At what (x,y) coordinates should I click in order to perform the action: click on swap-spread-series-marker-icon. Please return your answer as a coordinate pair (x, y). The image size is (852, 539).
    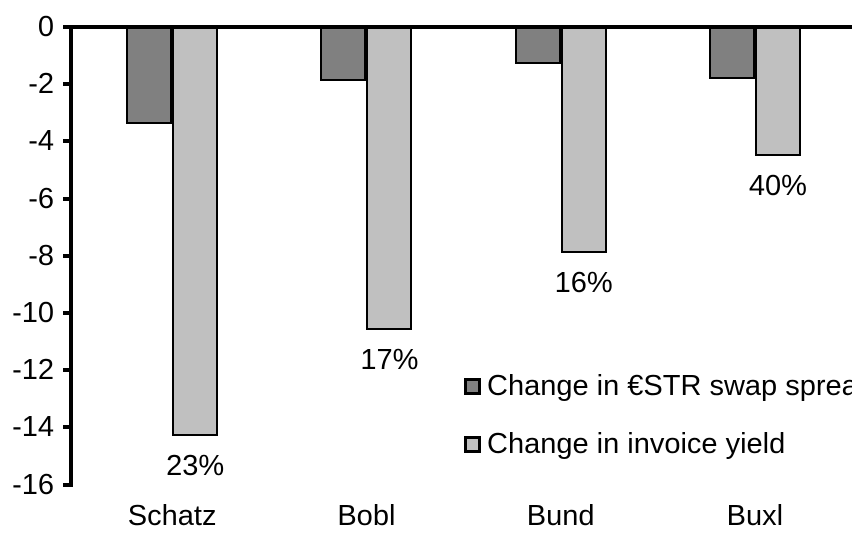
    Looking at the image, I should click on (472, 386).